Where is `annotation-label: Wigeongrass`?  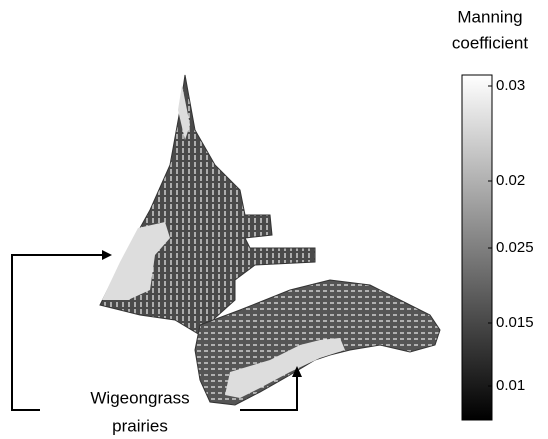 annotation-label: Wigeongrass is located at coordinates (139, 397).